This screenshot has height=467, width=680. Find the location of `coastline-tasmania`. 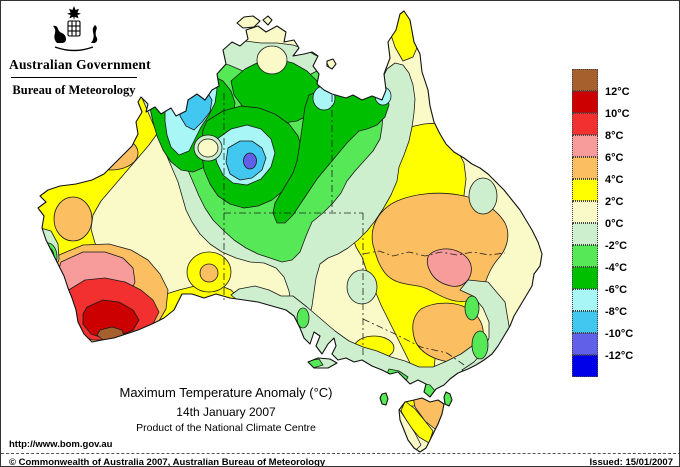

coastline-tasmania is located at coordinates (421, 425).